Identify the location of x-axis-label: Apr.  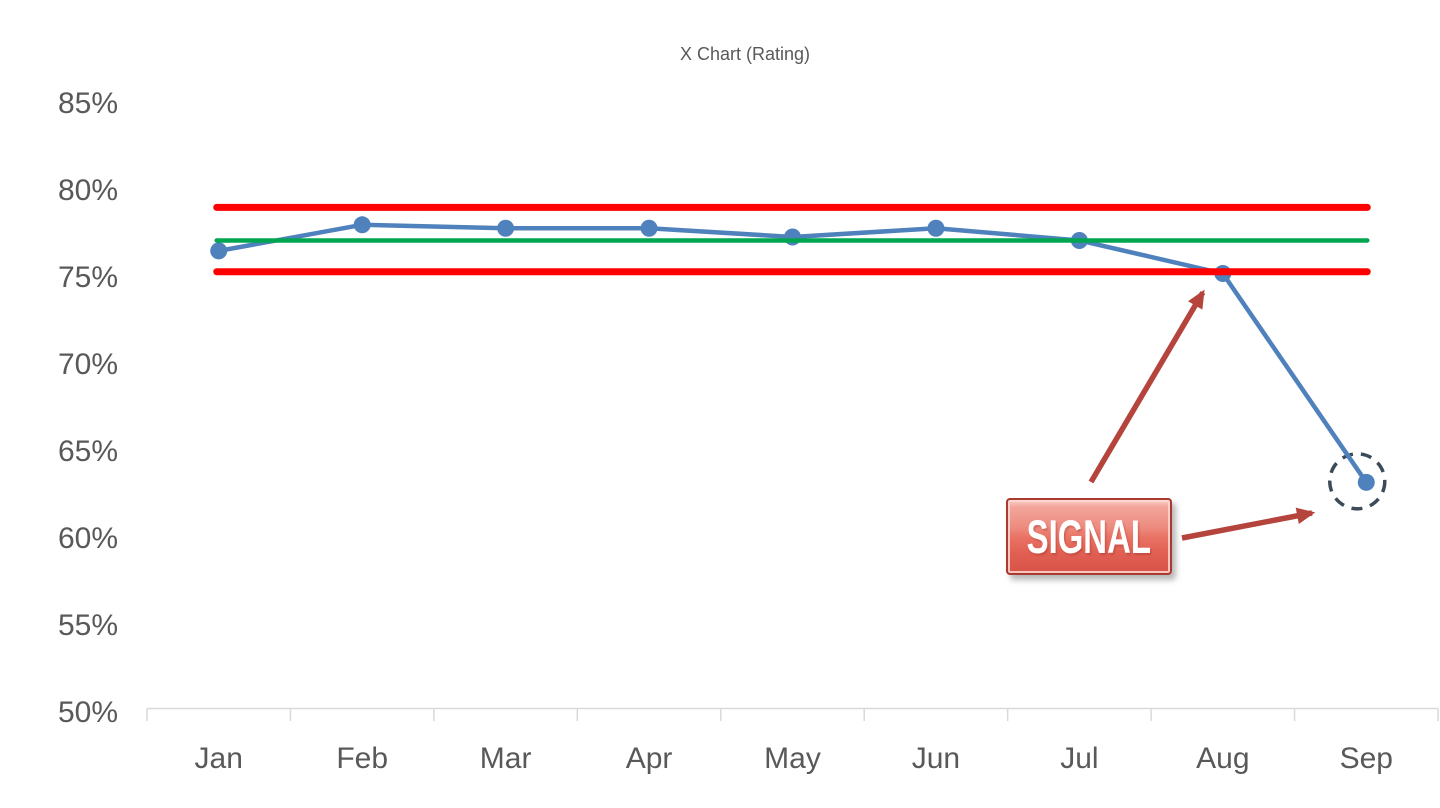
(649, 758).